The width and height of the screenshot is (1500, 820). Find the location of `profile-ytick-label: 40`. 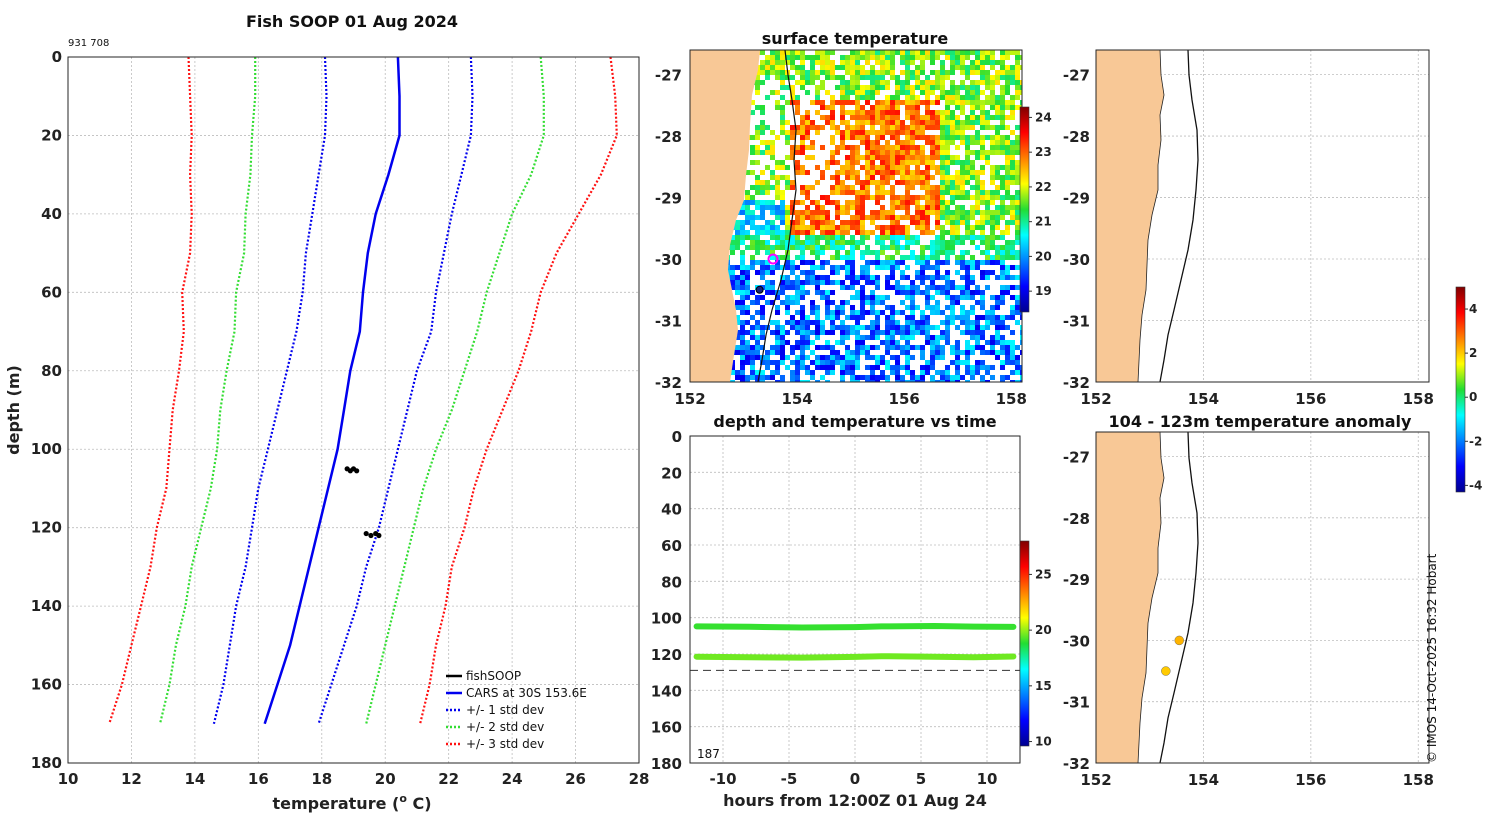

profile-ytick-label: 40 is located at coordinates (51, 214).